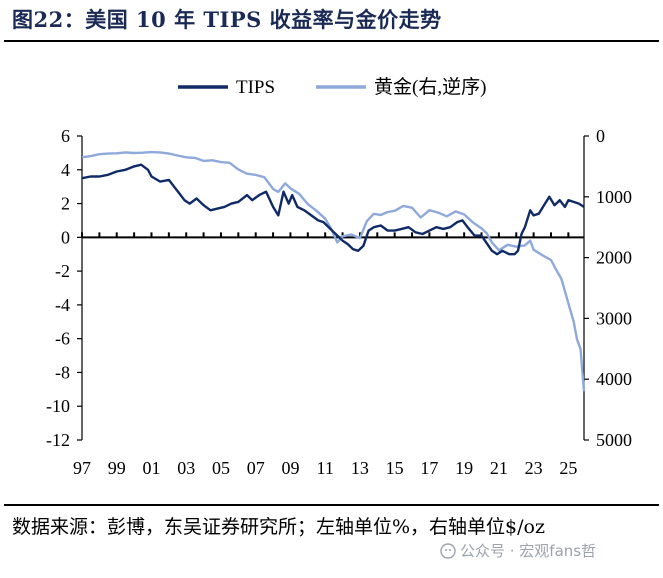 This screenshot has width=663, height=578. I want to click on tips-yield-line, so click(333, 209).